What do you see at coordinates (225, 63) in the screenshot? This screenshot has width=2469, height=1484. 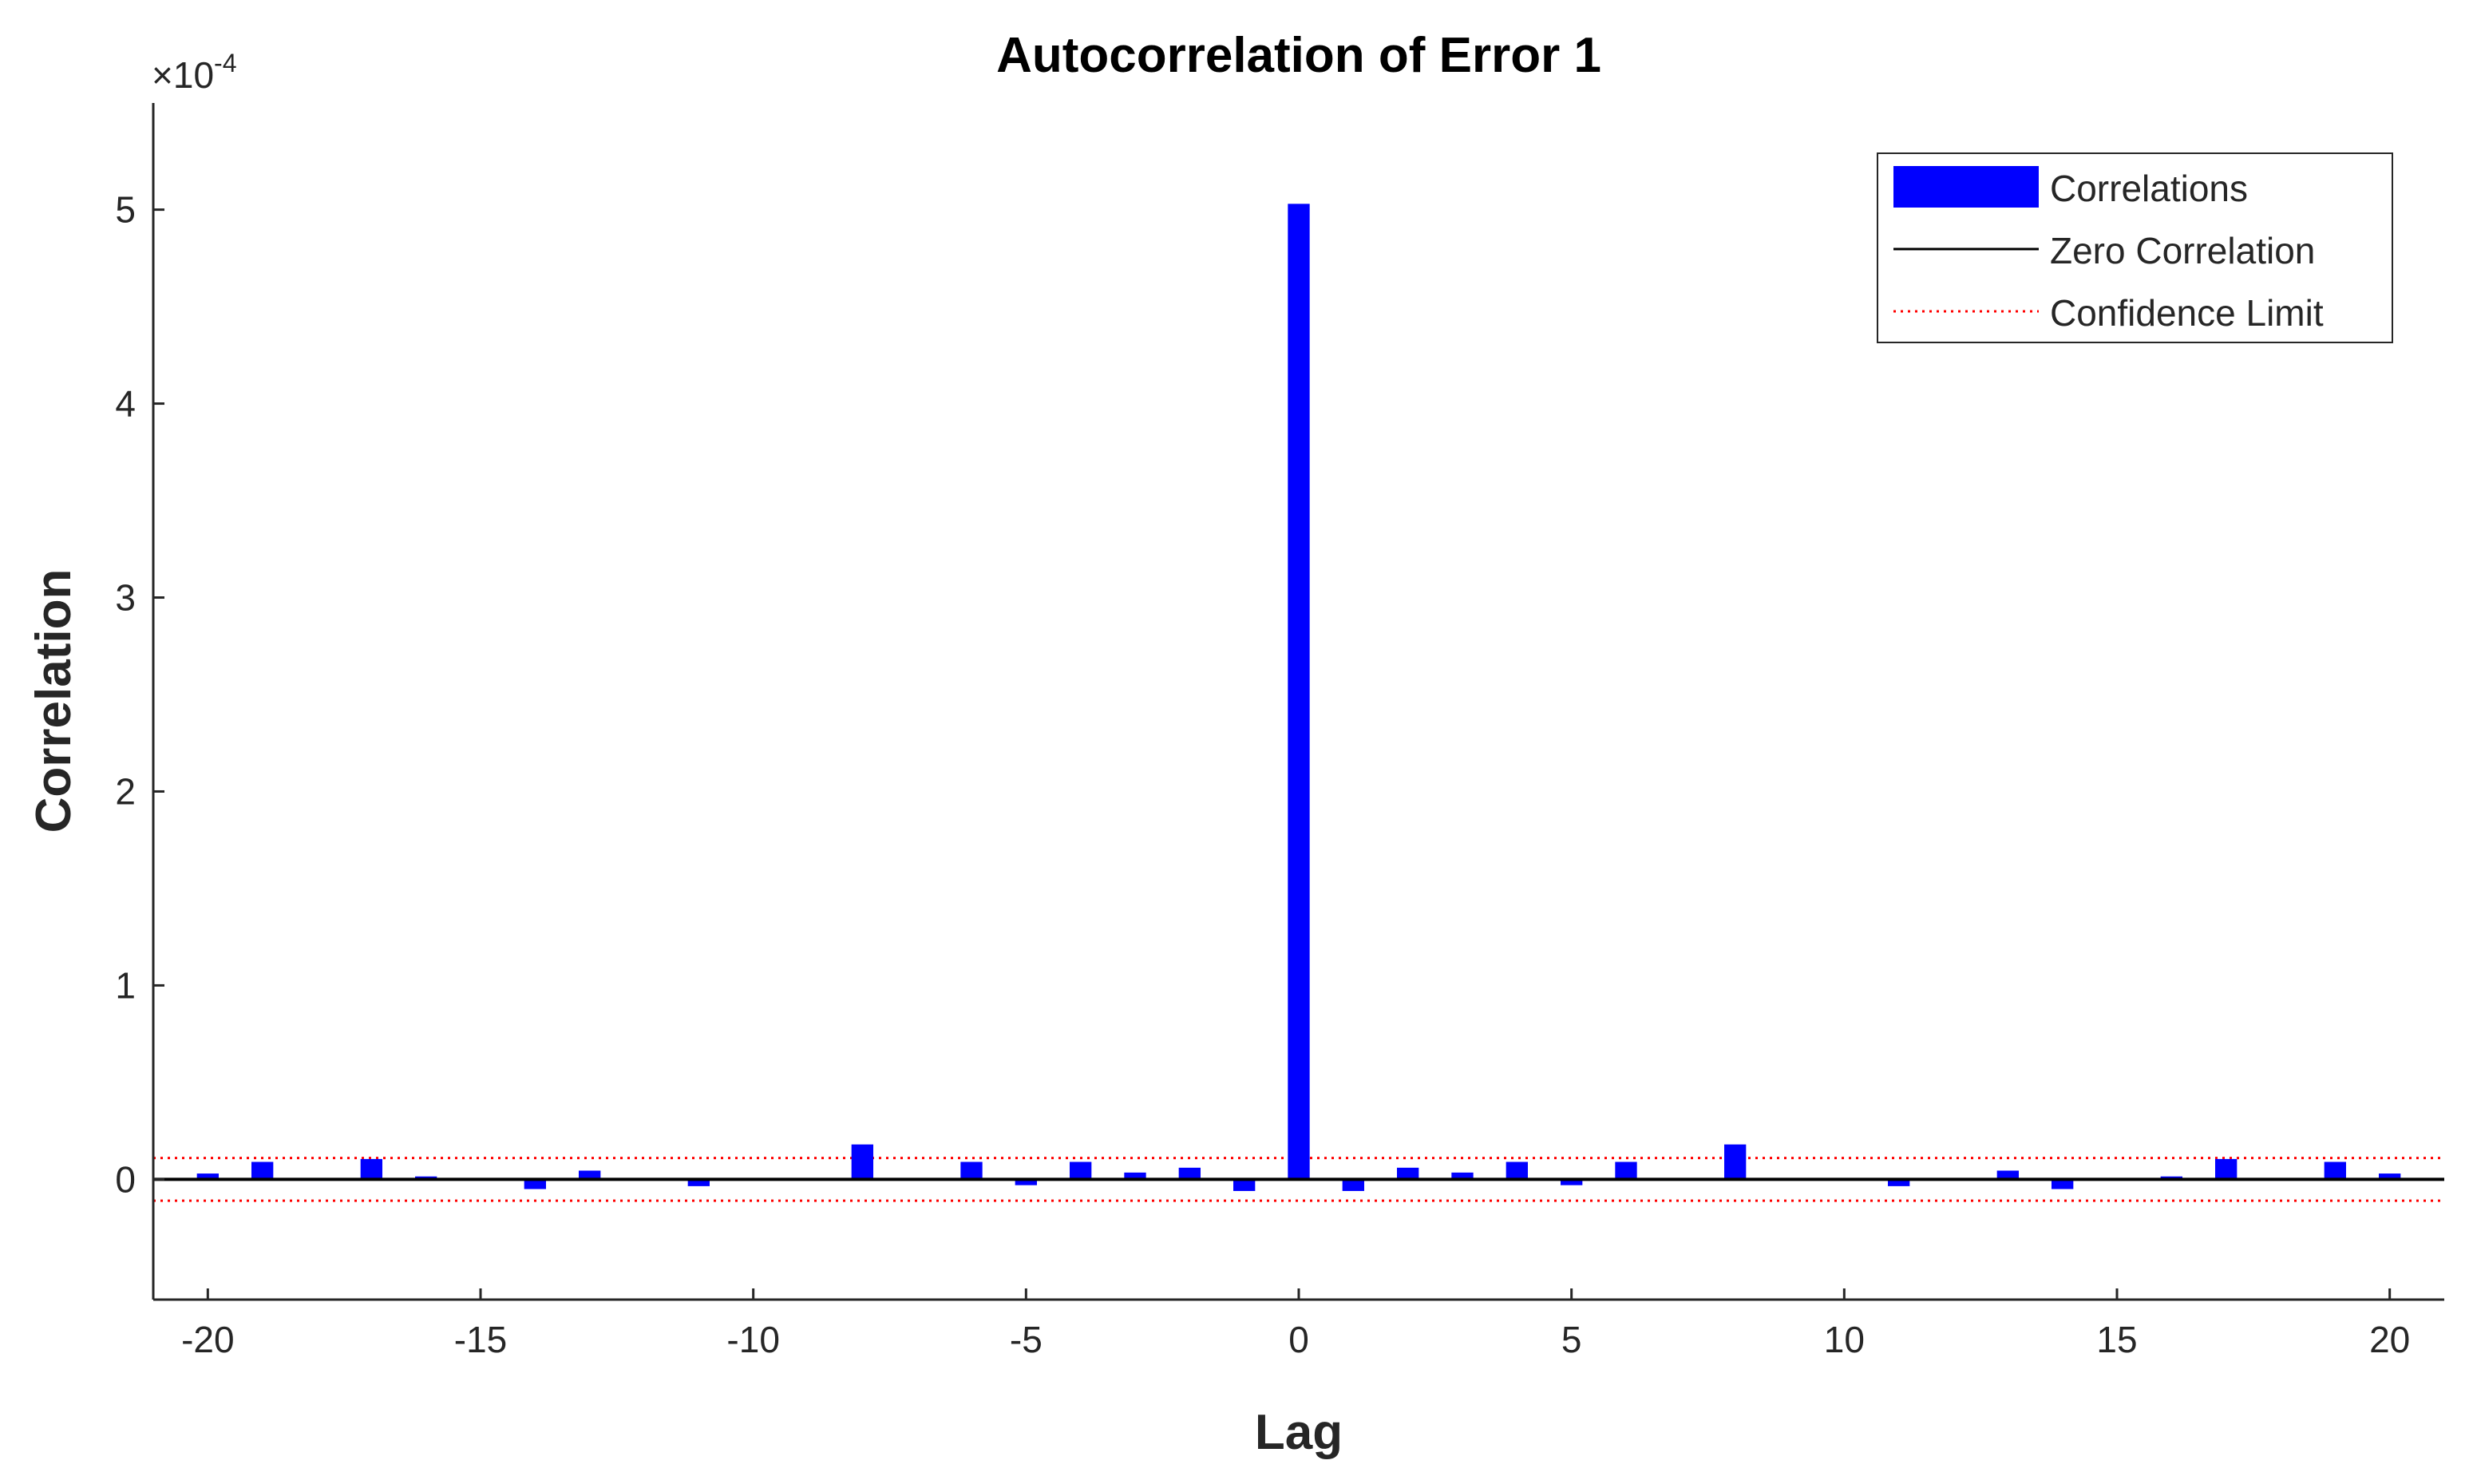 I see `y-exponent-power: -4` at bounding box center [225, 63].